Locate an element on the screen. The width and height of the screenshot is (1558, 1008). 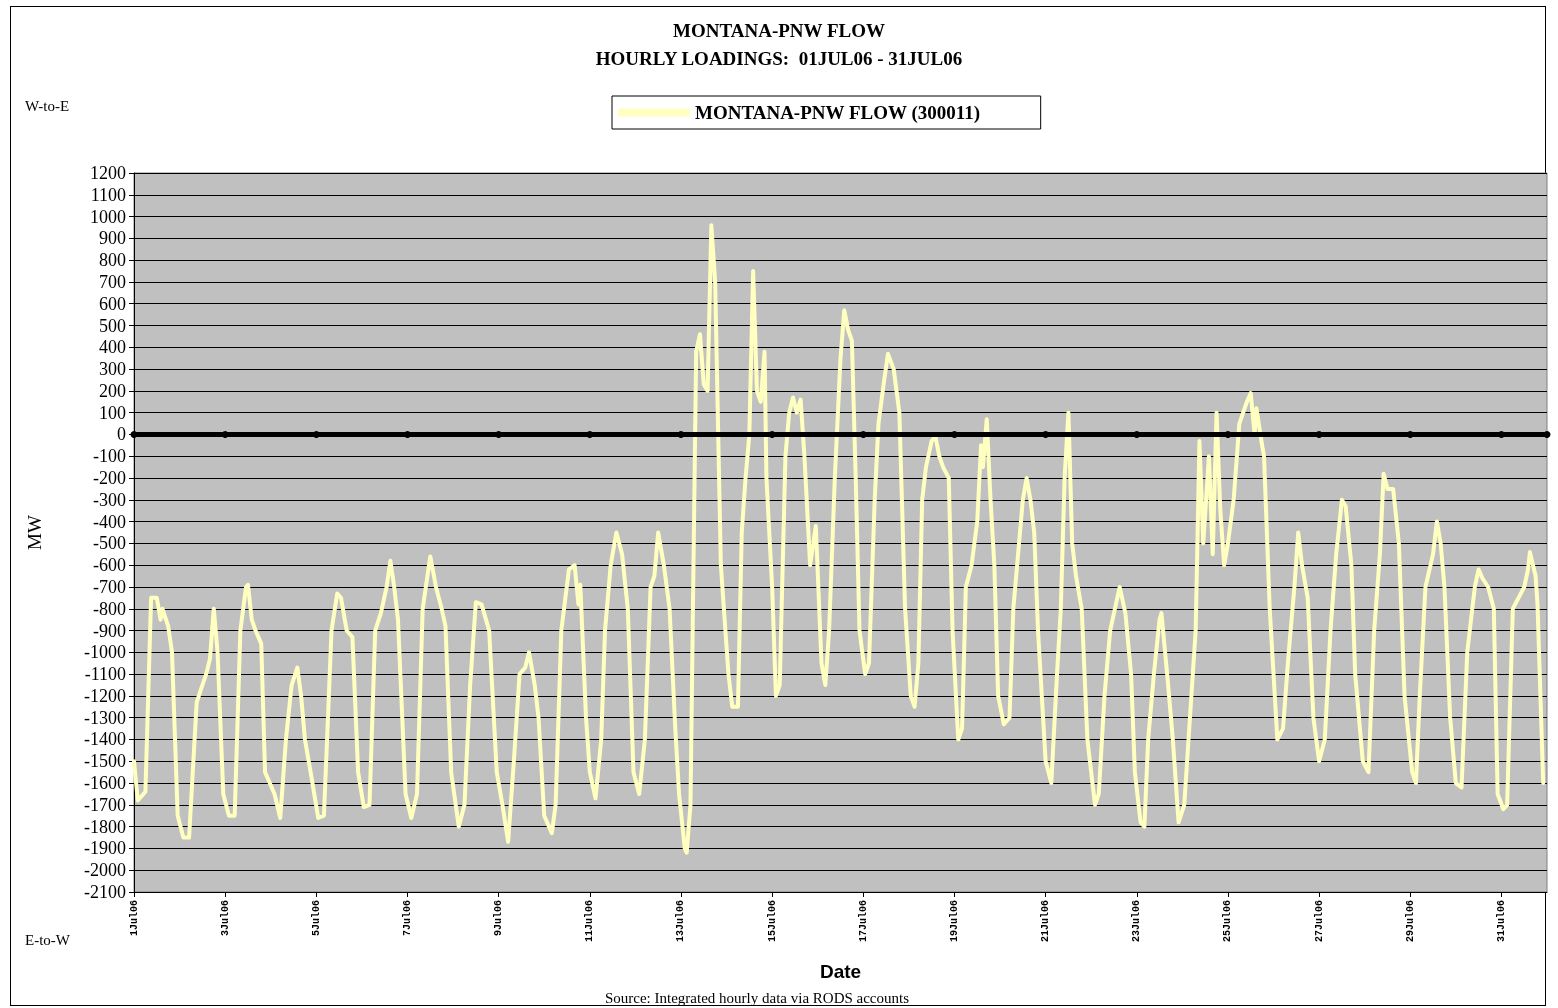
y-tick-label: 0 is located at coordinates (121, 434).